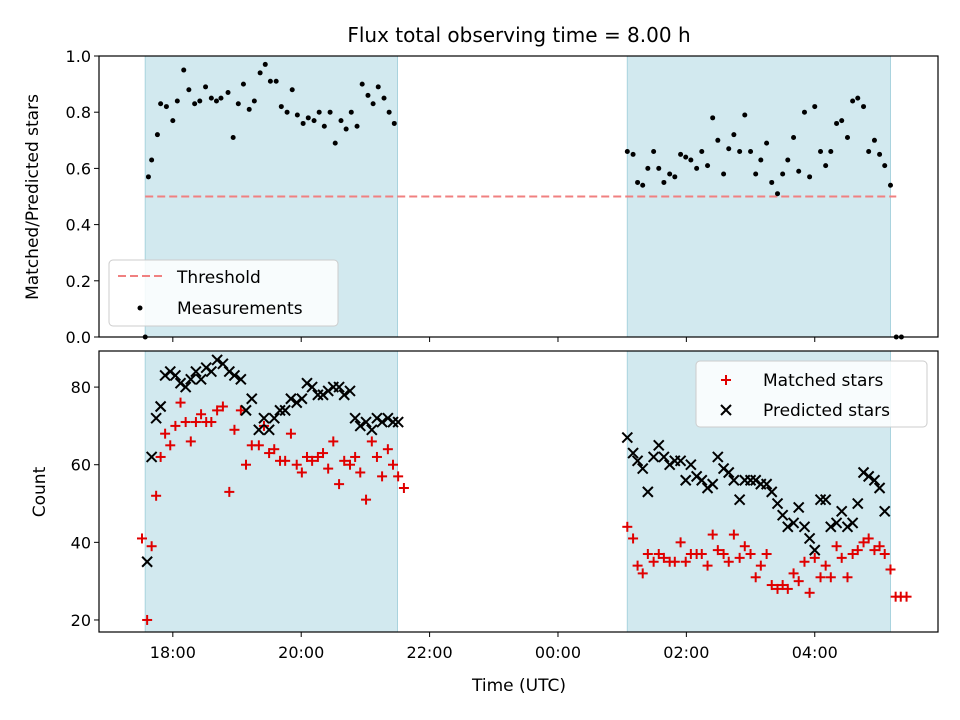 The width and height of the screenshot is (960, 720). What do you see at coordinates (518, 35) in the screenshot?
I see `chart-title: Flux total observing time = 8.00 h` at bounding box center [518, 35].